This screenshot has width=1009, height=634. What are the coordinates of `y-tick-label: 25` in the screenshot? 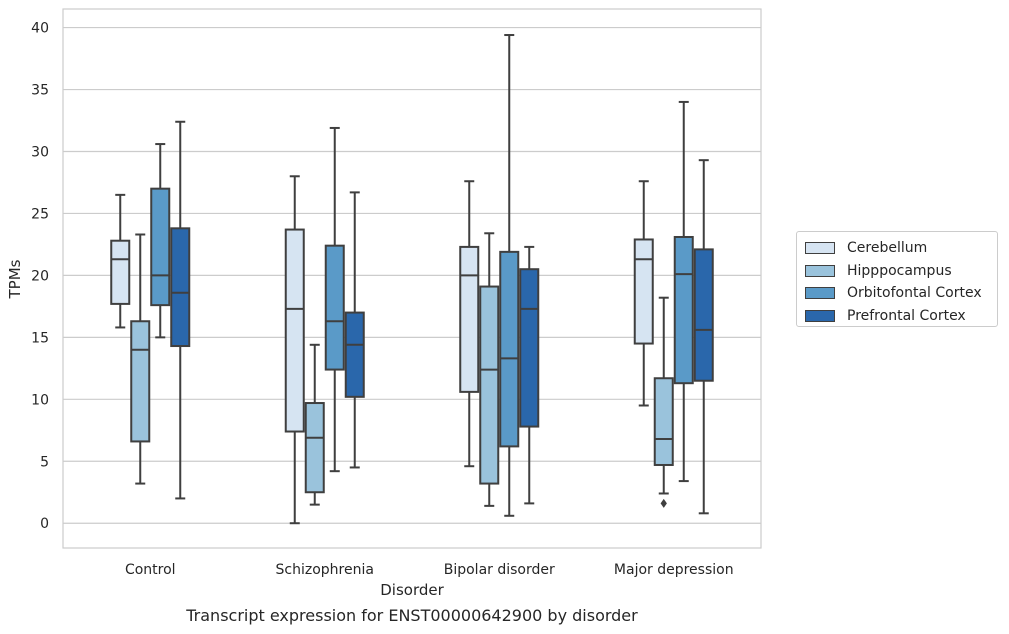 It's located at (40, 214).